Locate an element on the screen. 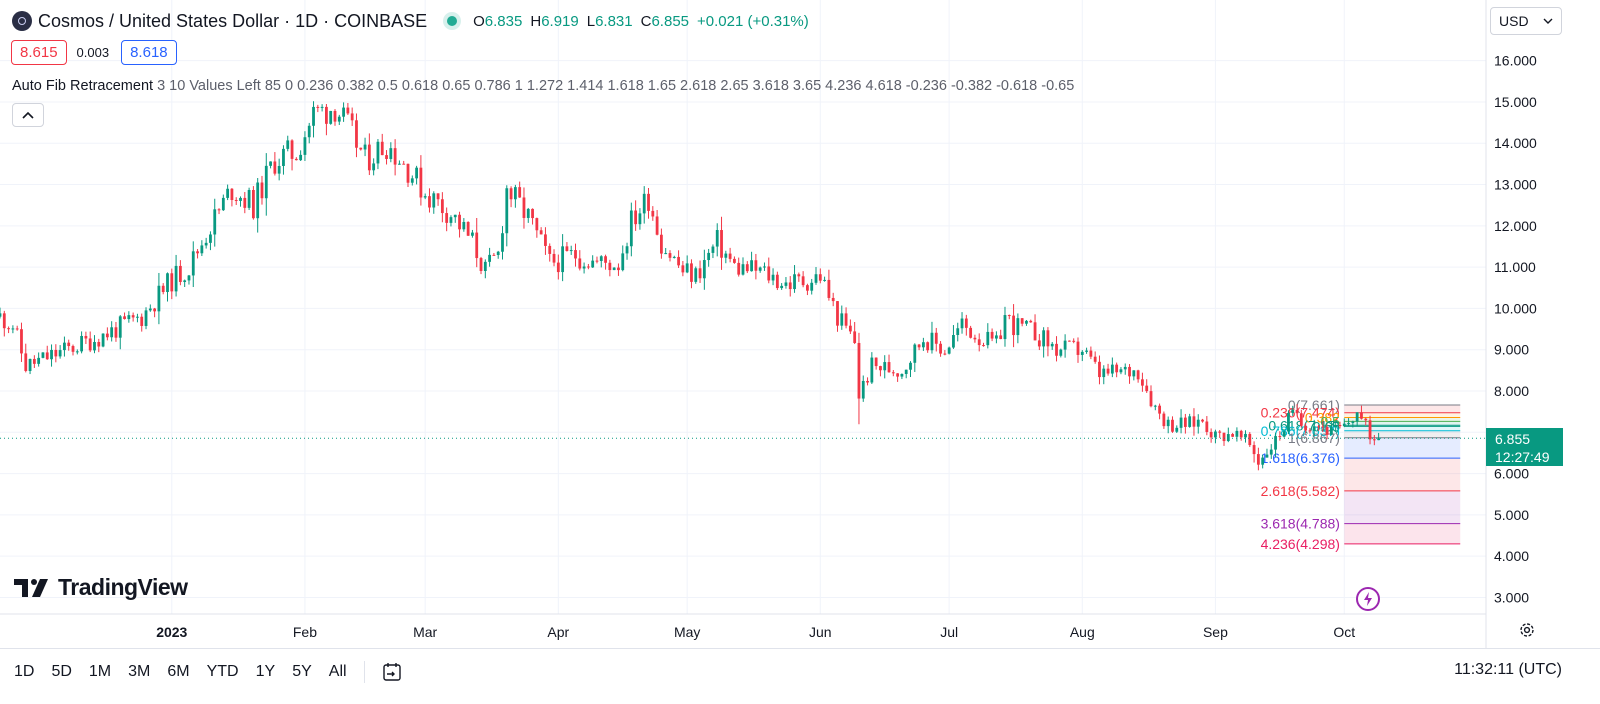 This screenshot has width=1600, height=704. range-3m-button: 3M is located at coordinates (139, 671).